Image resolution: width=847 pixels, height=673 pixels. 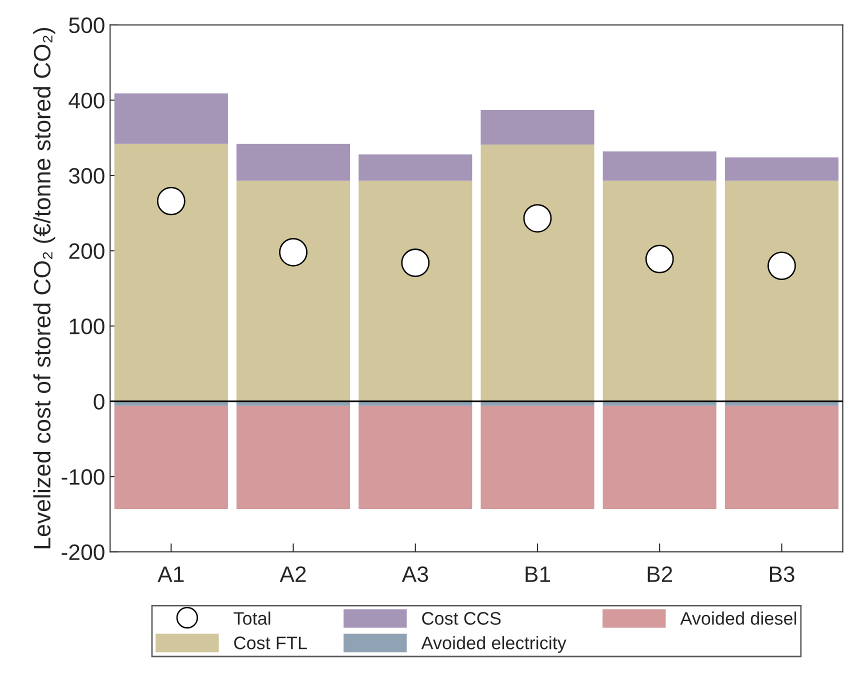 I want to click on y-tick-label: -200, so click(x=83, y=552).